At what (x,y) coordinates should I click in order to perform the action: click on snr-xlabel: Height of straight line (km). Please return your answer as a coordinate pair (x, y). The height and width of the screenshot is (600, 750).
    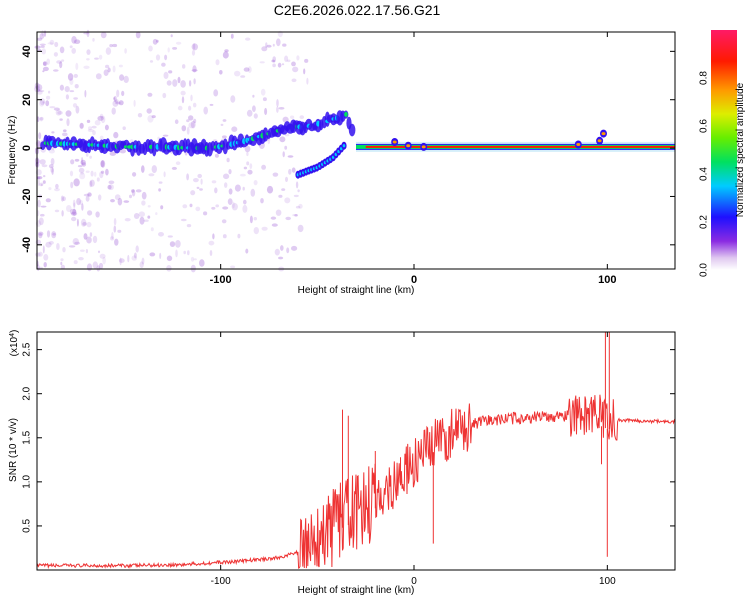
    Looking at the image, I should click on (356, 590).